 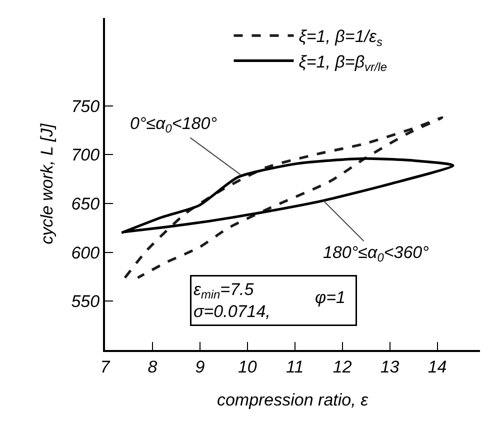 What do you see at coordinates (232, 312) in the screenshot?
I see `annotation: σ=0.0714,` at bounding box center [232, 312].